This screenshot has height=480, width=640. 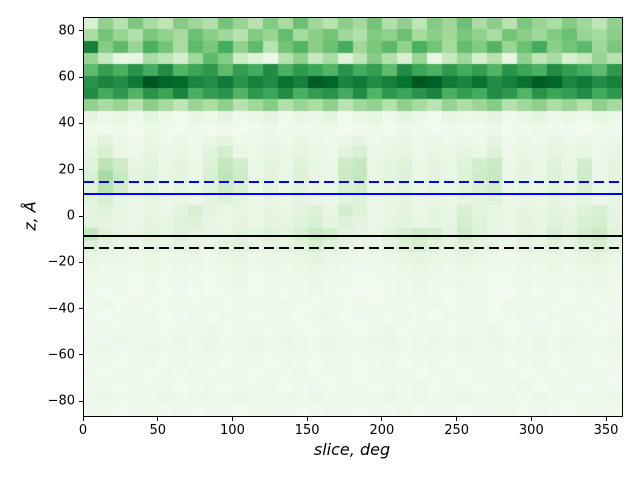 I want to click on x-tick-label: 350, so click(x=606, y=430).